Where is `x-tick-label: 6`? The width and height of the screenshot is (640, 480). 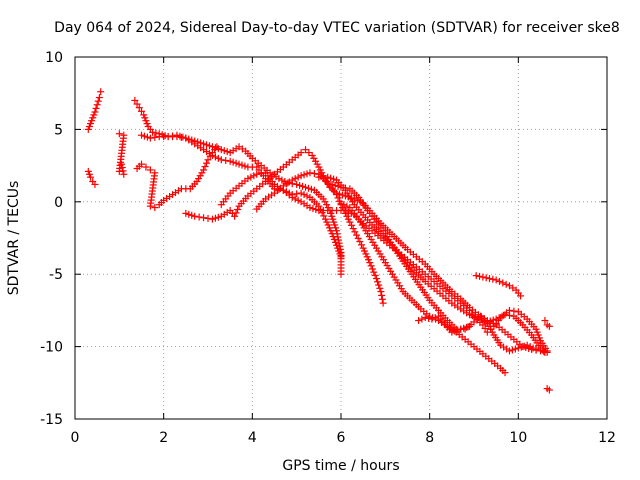 x-tick-label: 6 is located at coordinates (341, 438).